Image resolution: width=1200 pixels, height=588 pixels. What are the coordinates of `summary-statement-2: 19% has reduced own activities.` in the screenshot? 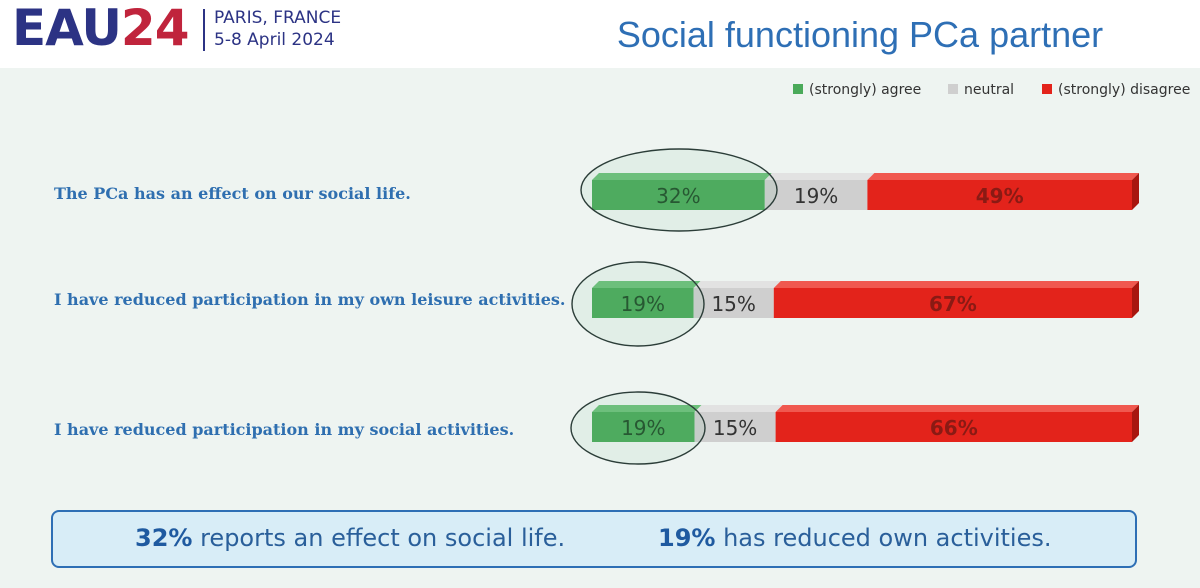 It's located at (855, 538).